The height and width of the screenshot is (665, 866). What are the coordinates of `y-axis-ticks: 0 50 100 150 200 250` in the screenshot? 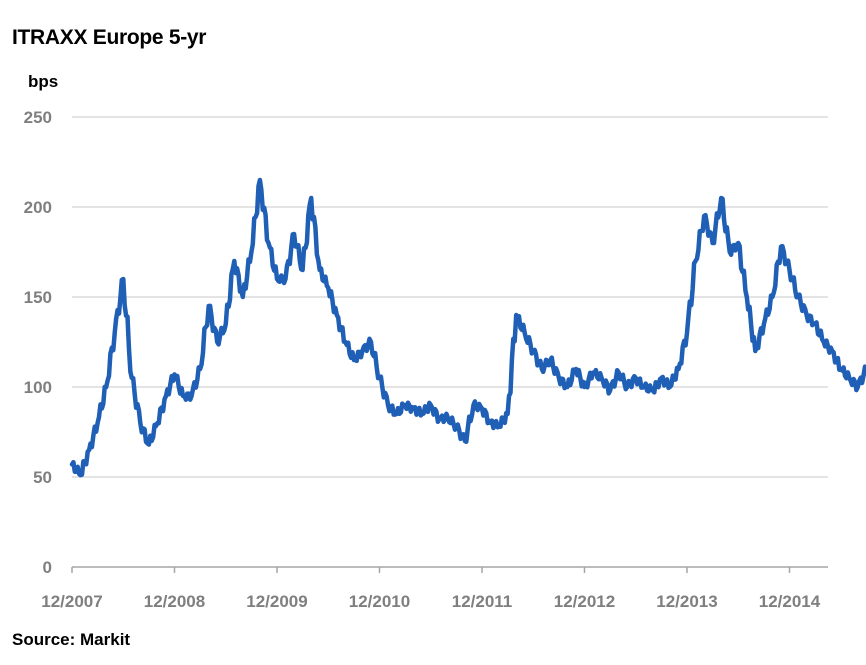 It's located at (38, 342).